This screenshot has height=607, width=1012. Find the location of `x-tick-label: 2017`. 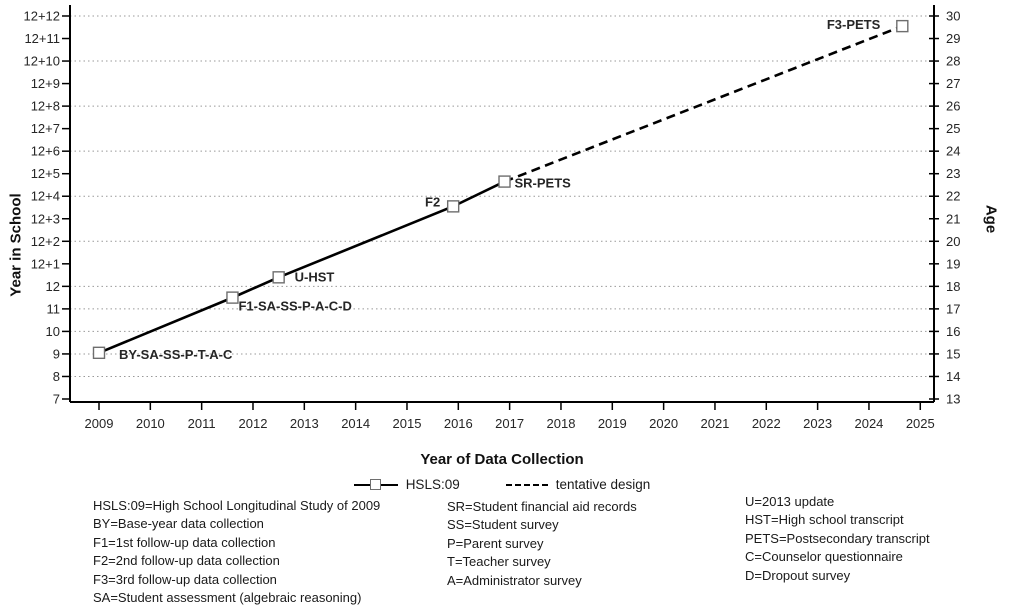

x-tick-label: 2017 is located at coordinates (509, 423).